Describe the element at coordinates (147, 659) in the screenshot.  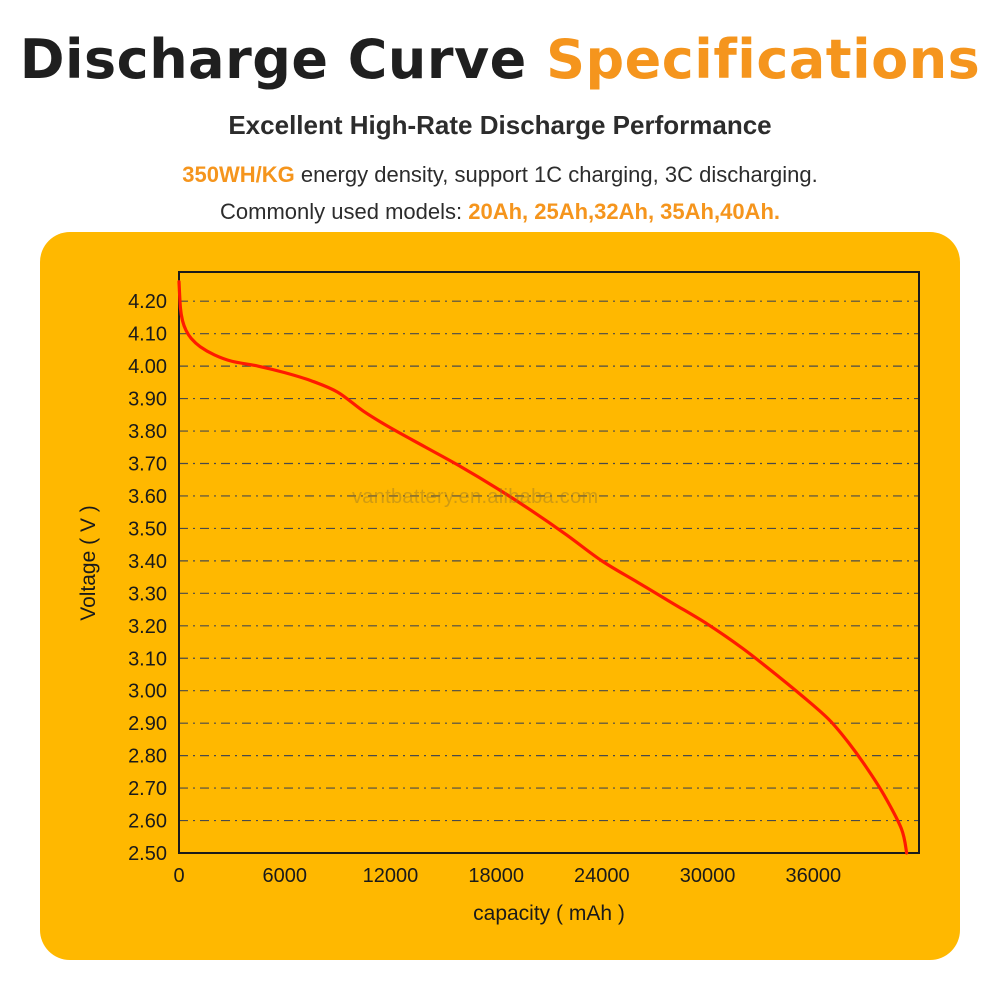
I see `y-tick-label: 3.10` at that location.